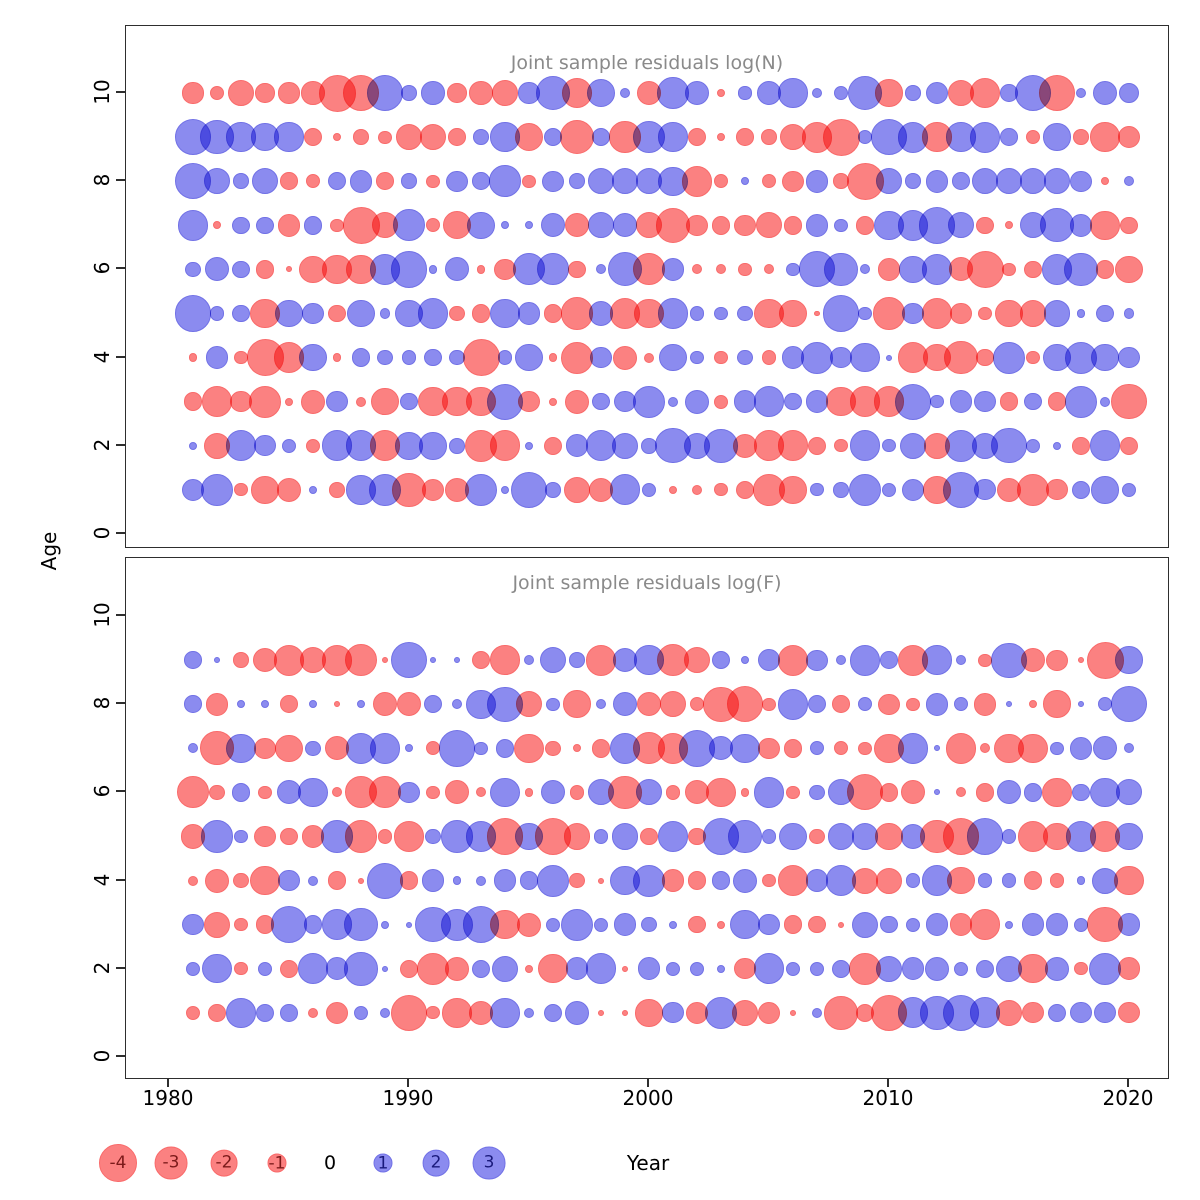  I want to click on x-tick-label: 2000, so click(648, 1098).